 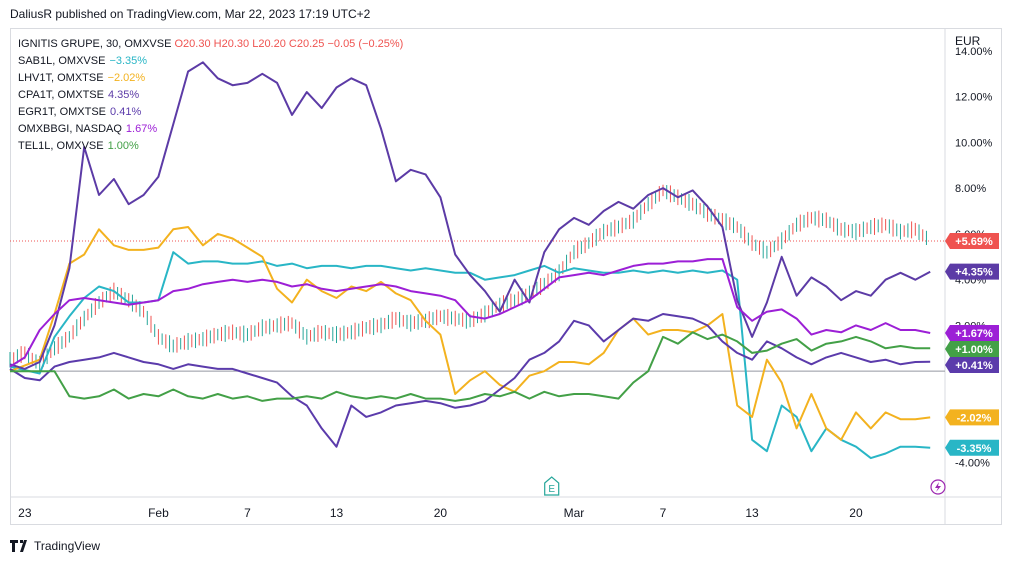 I want to click on price-badge-label: +0.41%, so click(x=974, y=366).